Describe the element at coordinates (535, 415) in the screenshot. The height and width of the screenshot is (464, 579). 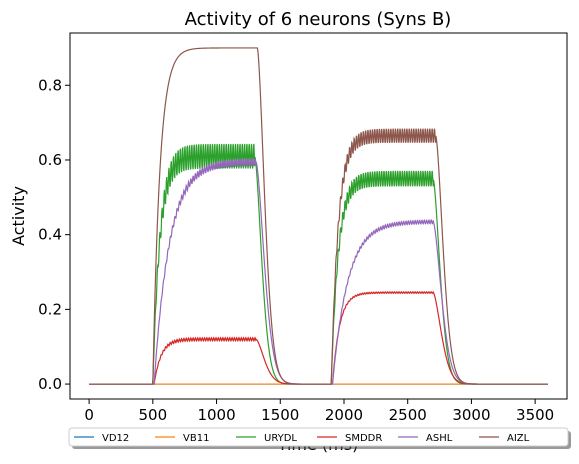
I see `x-tick-label: 3500` at that location.